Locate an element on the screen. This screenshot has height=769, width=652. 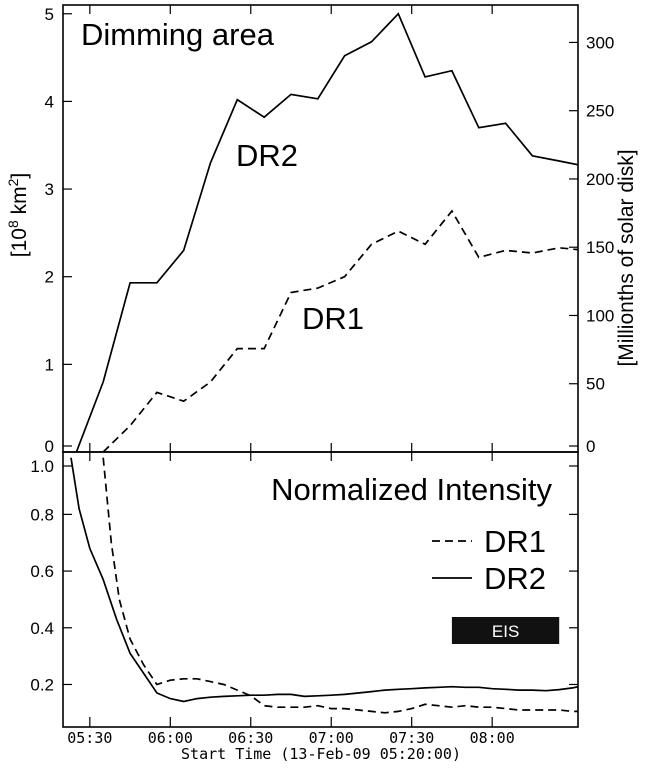
top-right-ytick-label-300: 300 is located at coordinates (600, 42).